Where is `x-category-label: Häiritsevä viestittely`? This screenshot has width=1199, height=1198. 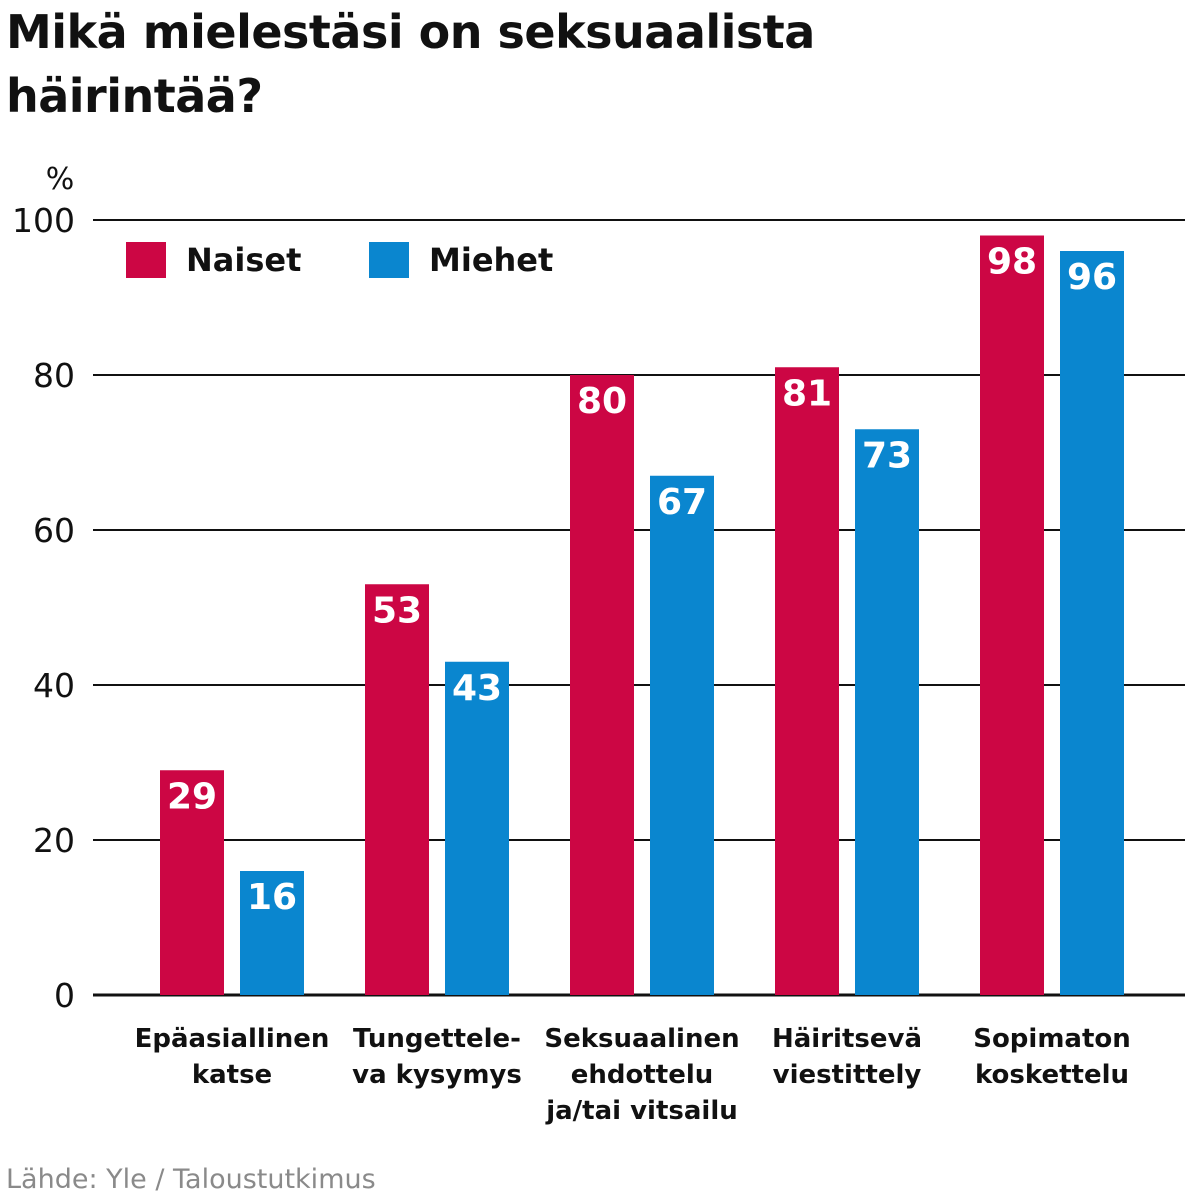
x-category-label: Häiritsevä viestittely is located at coordinates (847, 1057).